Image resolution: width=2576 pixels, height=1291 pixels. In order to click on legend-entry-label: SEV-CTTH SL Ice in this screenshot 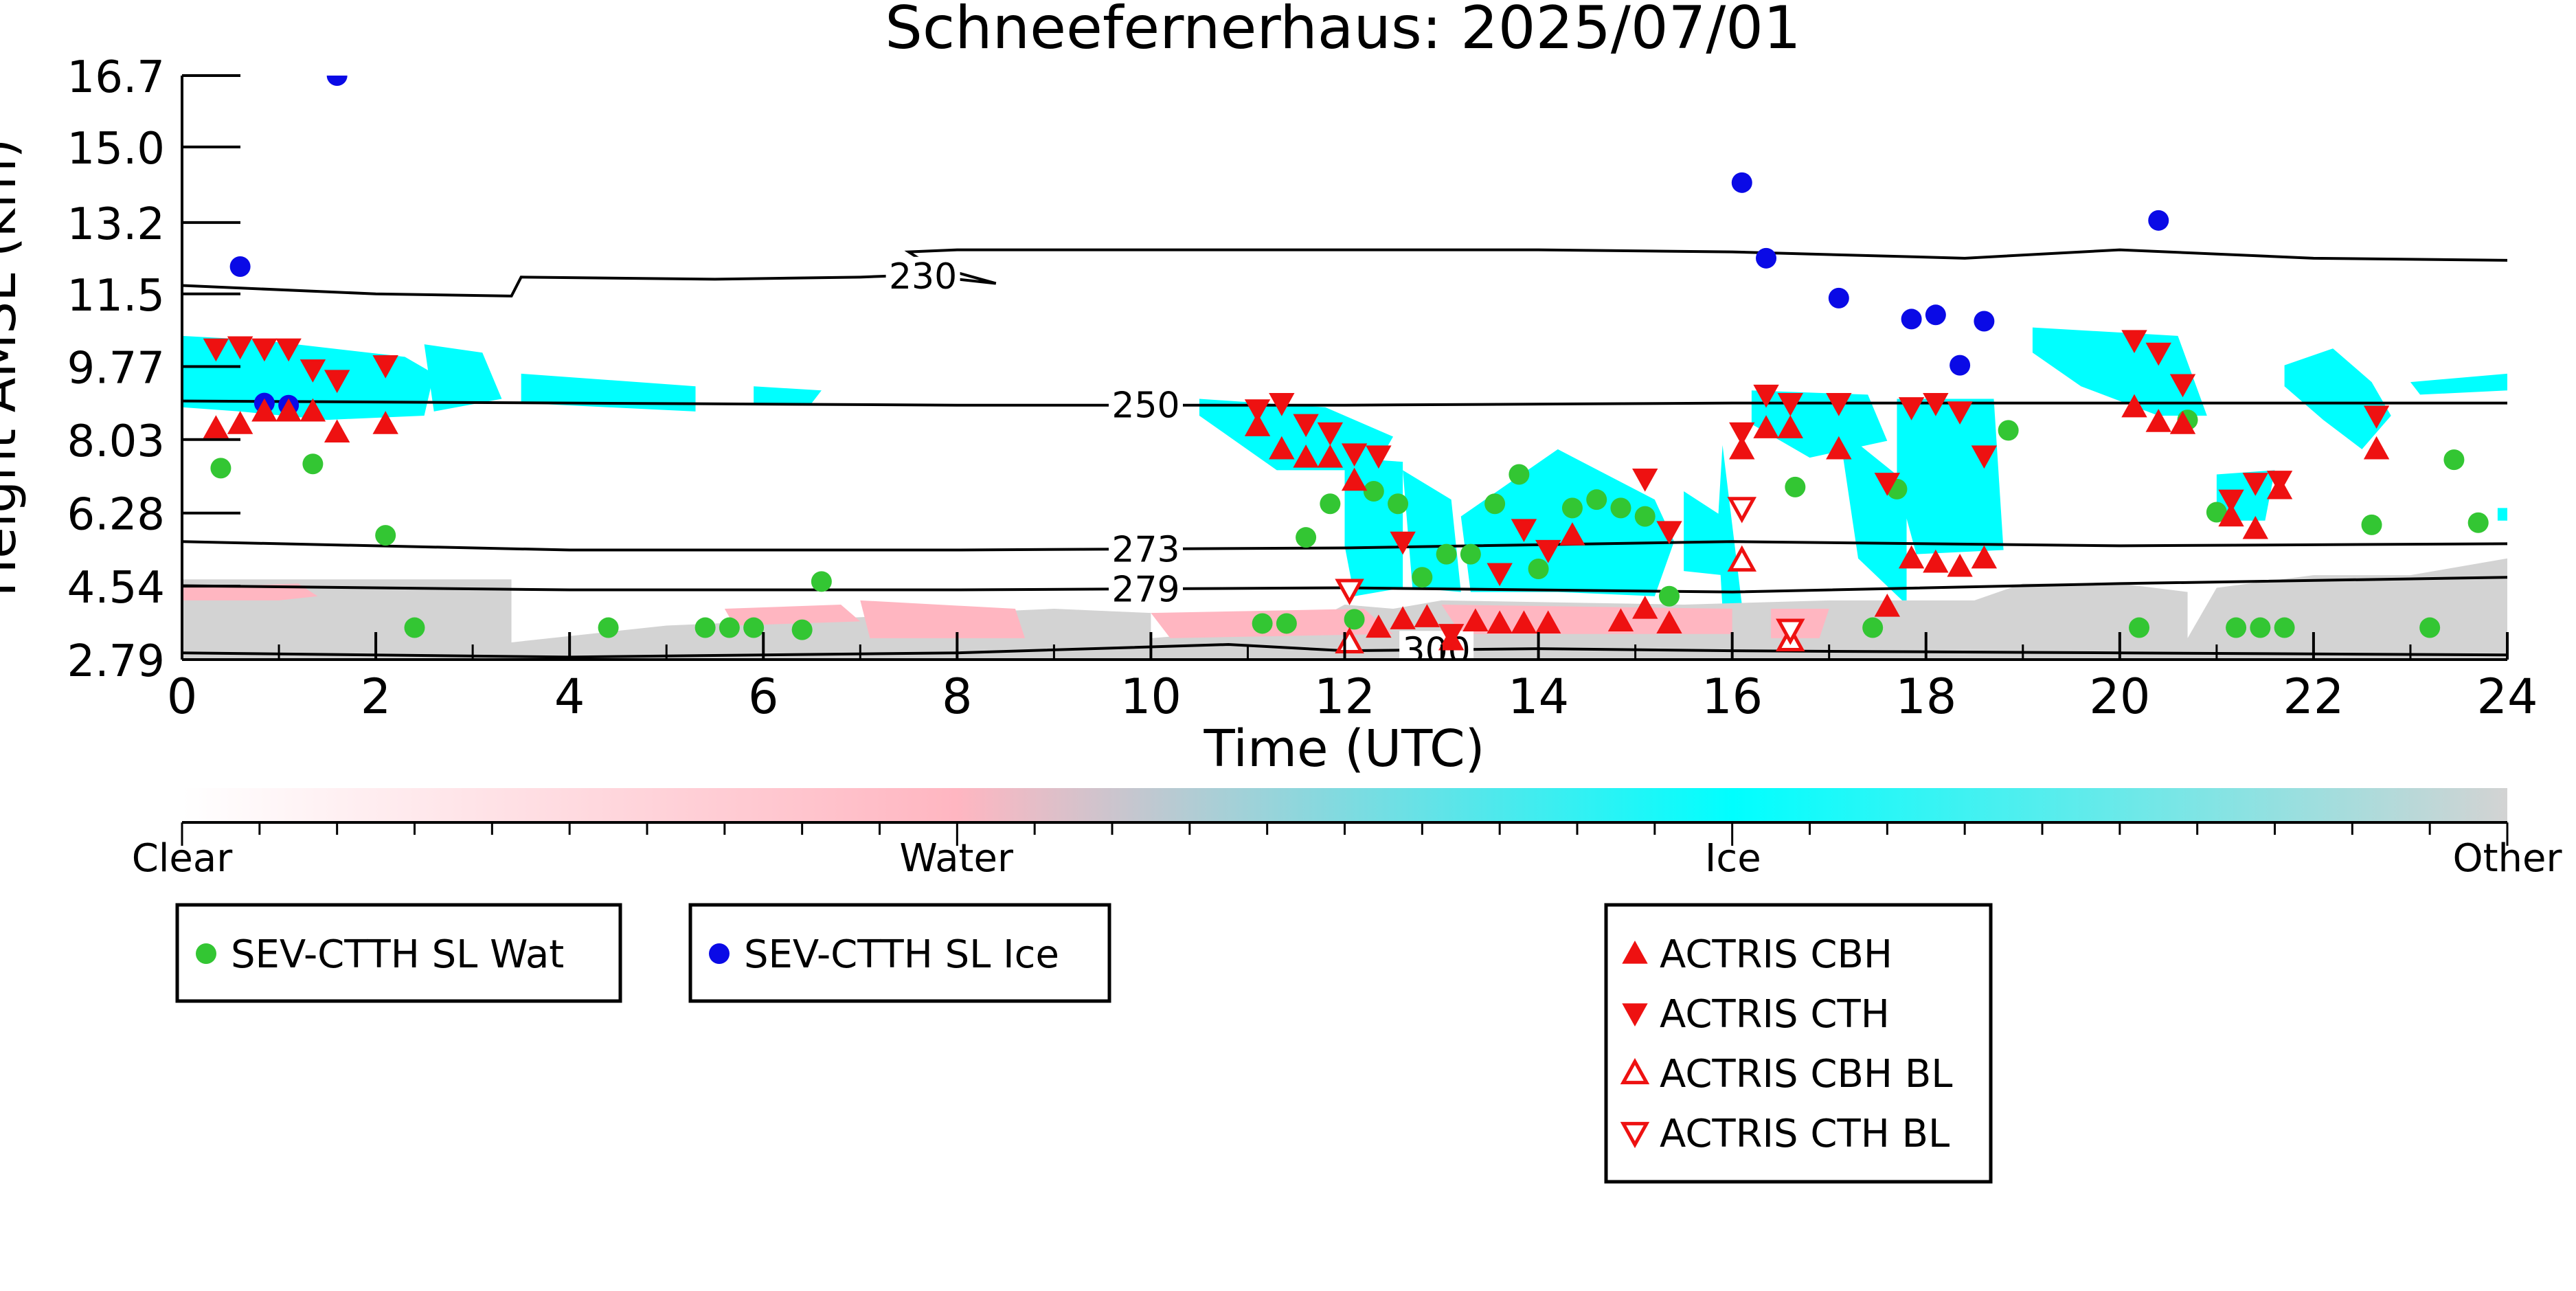, I will do `click(901, 954)`.